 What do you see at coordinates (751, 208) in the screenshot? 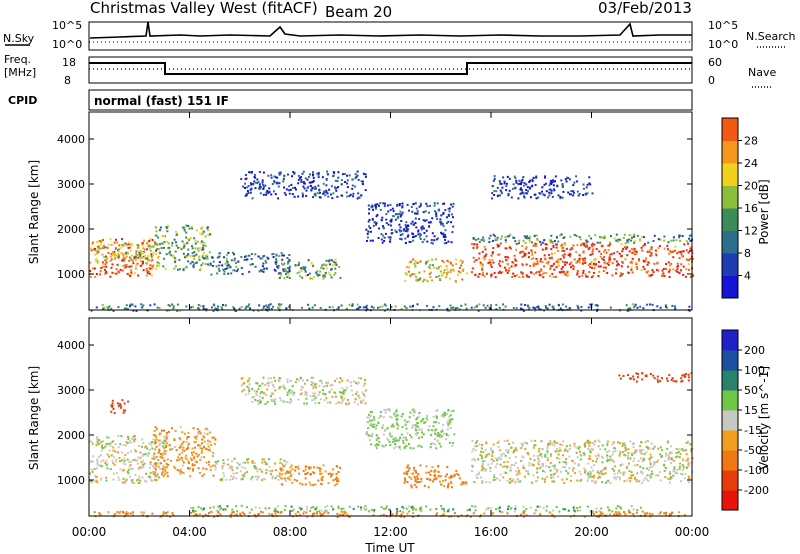
I see `colorbar-tick-label: 16` at bounding box center [751, 208].